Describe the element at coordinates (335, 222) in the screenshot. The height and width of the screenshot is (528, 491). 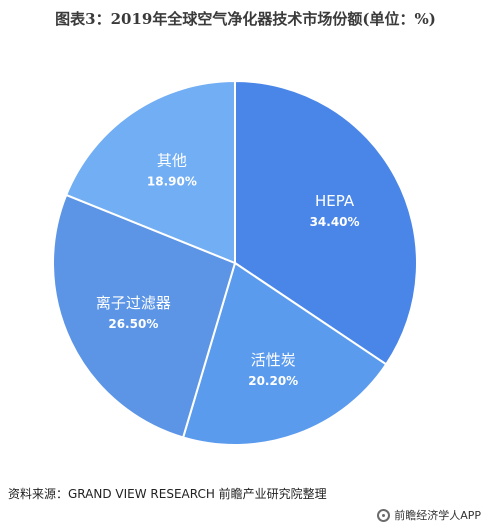
I see `slice-value-hepa: 34.40%` at that location.